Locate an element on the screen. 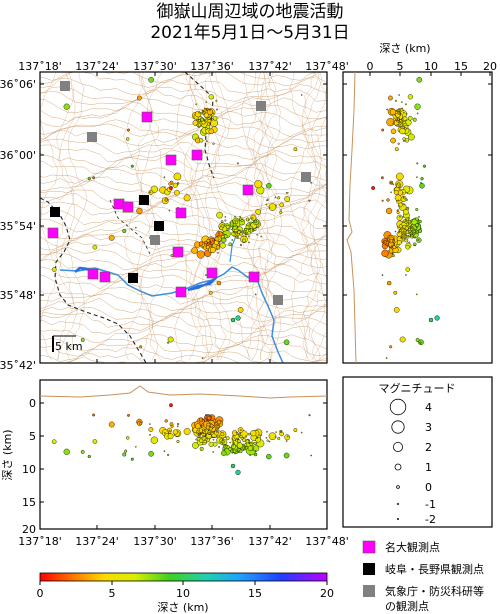  depth-colorbar: 0 5 10 15 20 深さ (km) is located at coordinates (185, 593).